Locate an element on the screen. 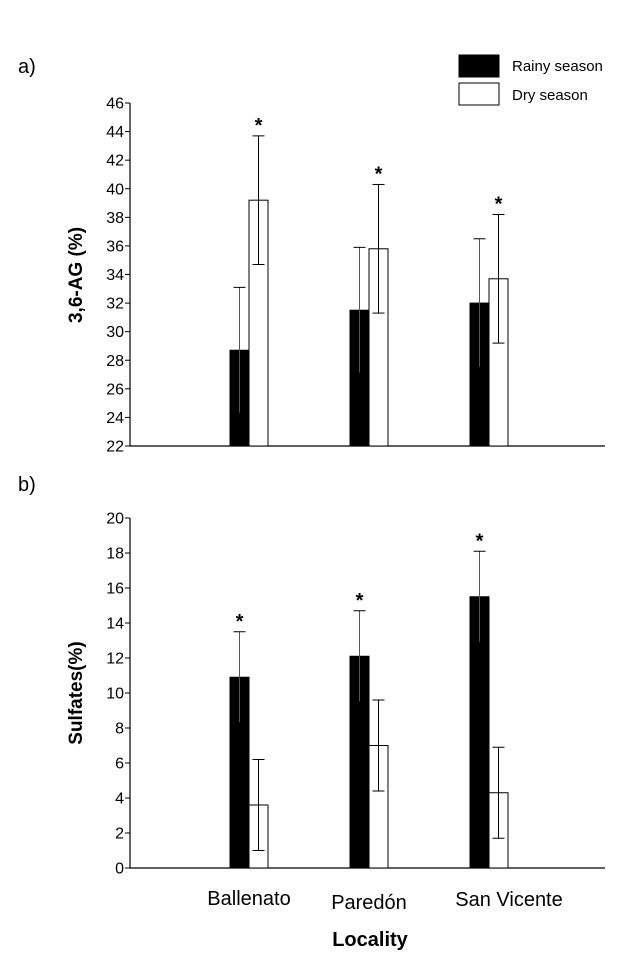 The width and height of the screenshot is (629, 973). category-label-ballenato: Ballenato is located at coordinates (248, 899).